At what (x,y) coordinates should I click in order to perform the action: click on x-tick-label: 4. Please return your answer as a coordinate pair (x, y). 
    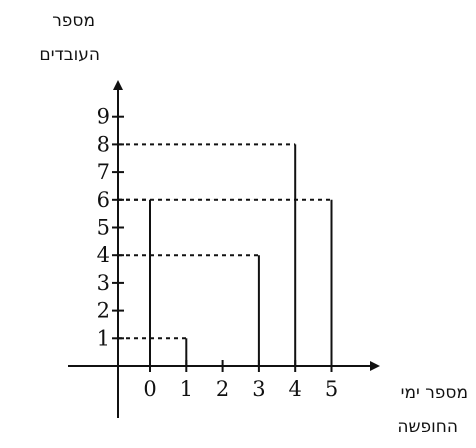
    Looking at the image, I should click on (295, 389).